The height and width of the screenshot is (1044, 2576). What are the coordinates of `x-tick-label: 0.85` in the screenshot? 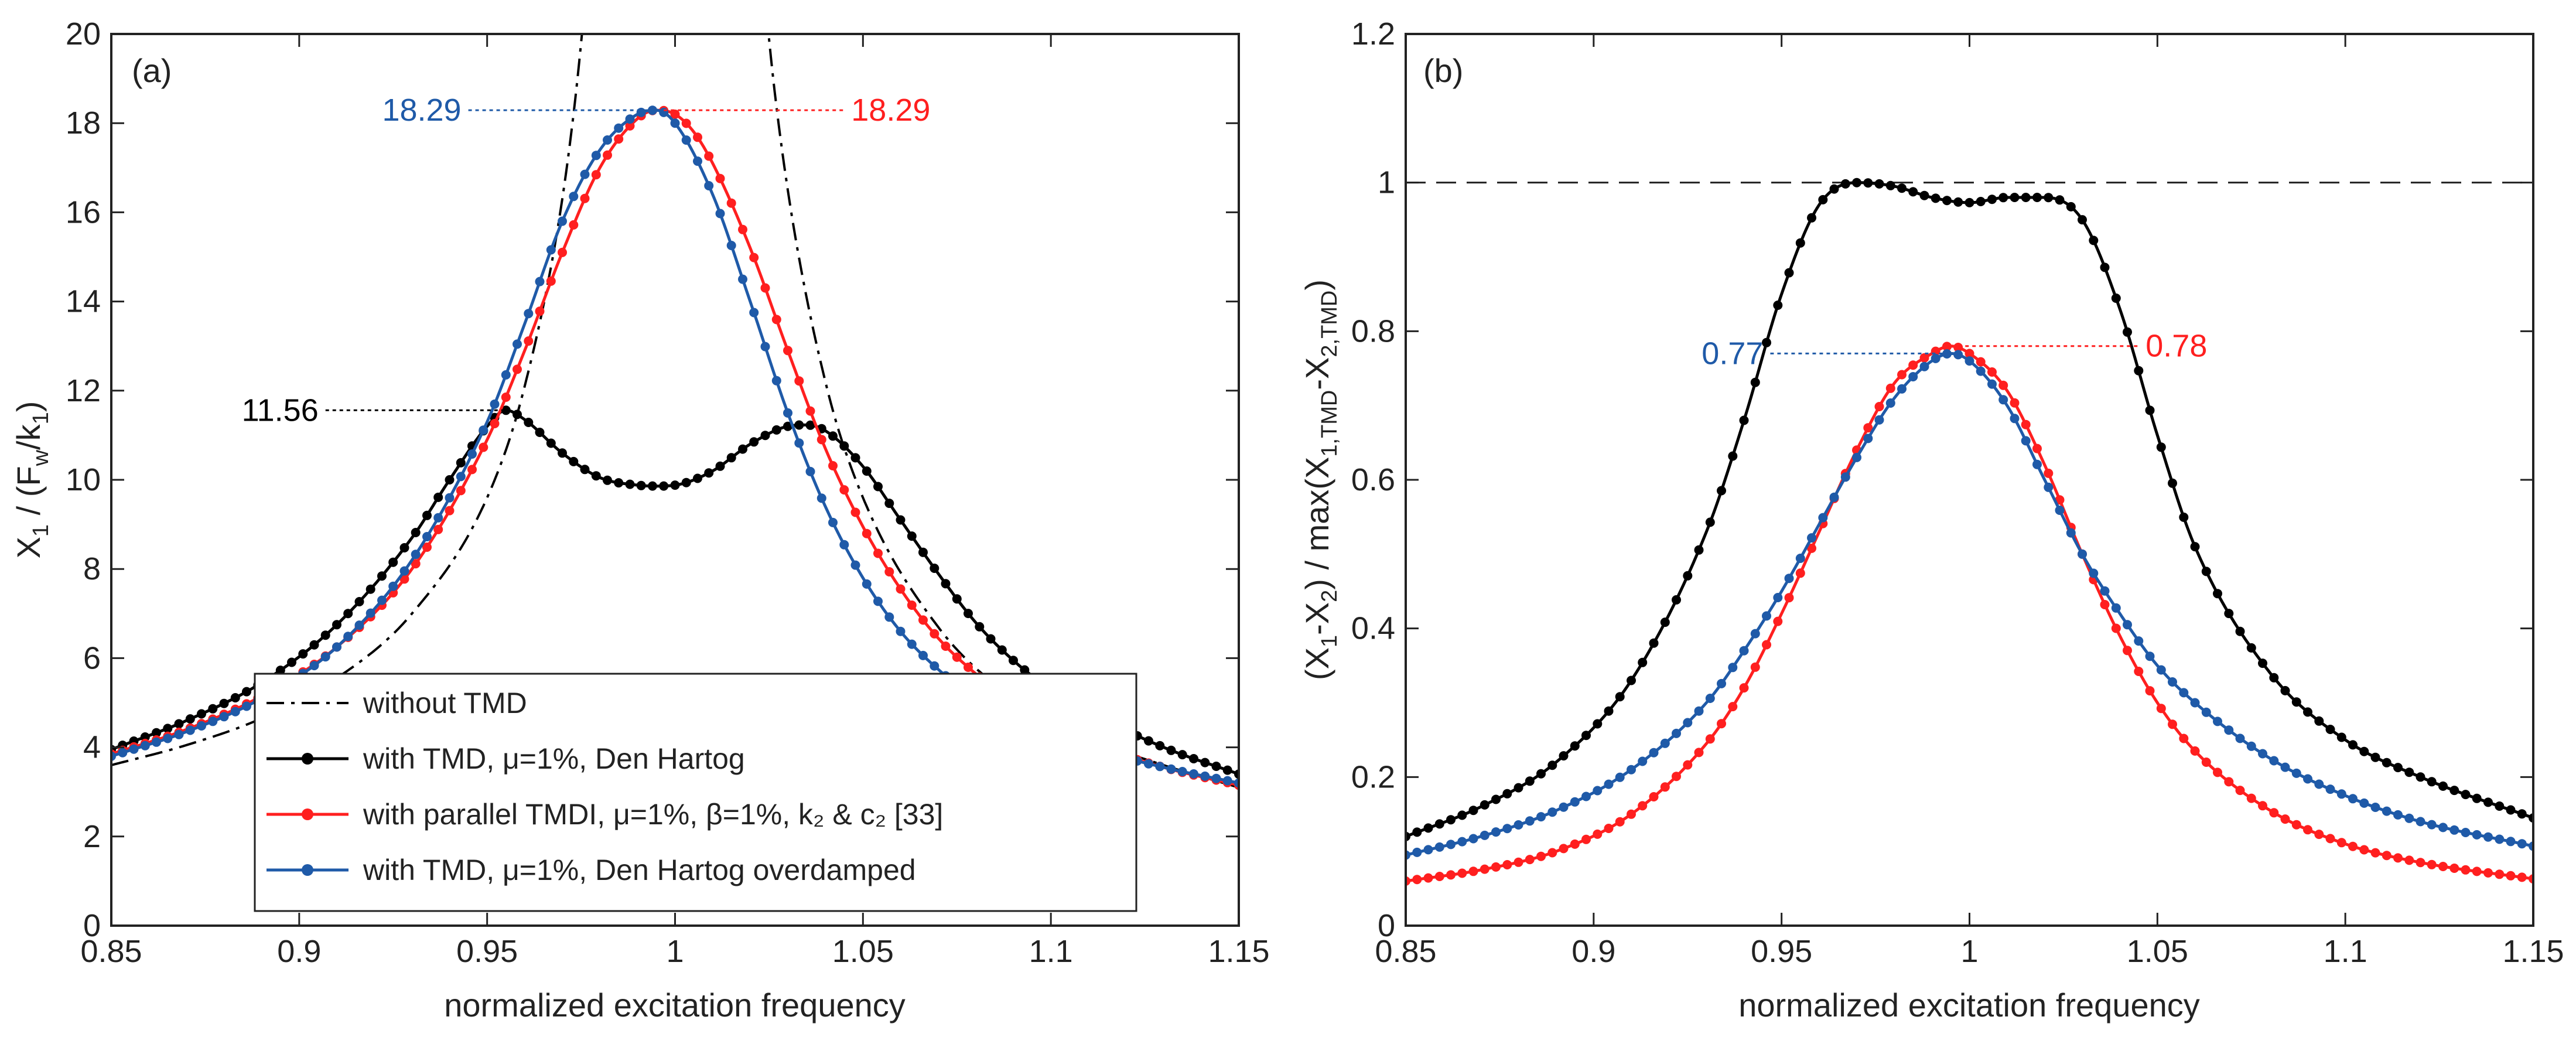 It's located at (111, 951).